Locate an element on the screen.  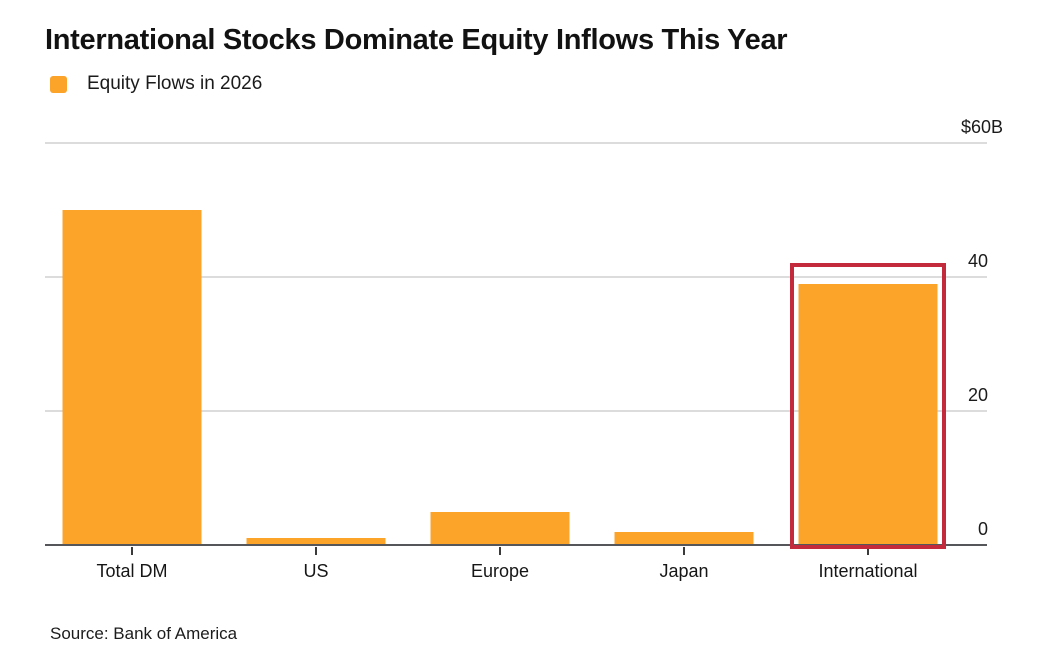
y-axis-label-0: 0 is located at coordinates (982, 529).